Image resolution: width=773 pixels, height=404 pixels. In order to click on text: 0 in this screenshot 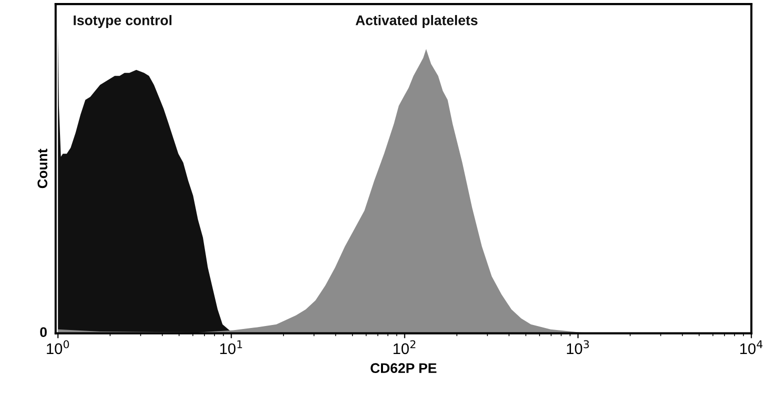, I will do `click(43, 332)`.